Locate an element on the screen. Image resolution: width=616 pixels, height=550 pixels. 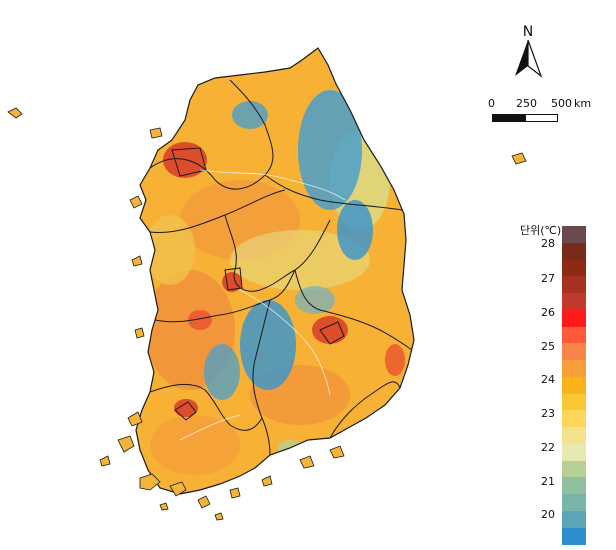
legend-tick-26: 26 is located at coordinates (548, 312).